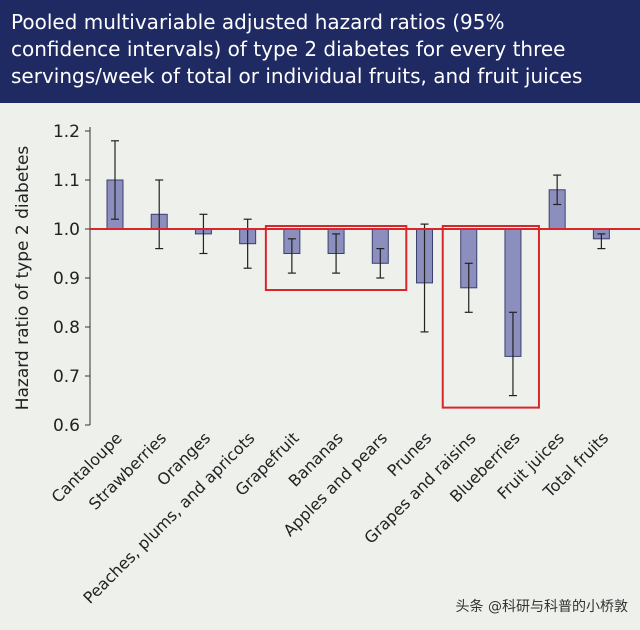 The image size is (640, 630). I want to click on y-tick-label-6: 1.2, so click(66, 132).